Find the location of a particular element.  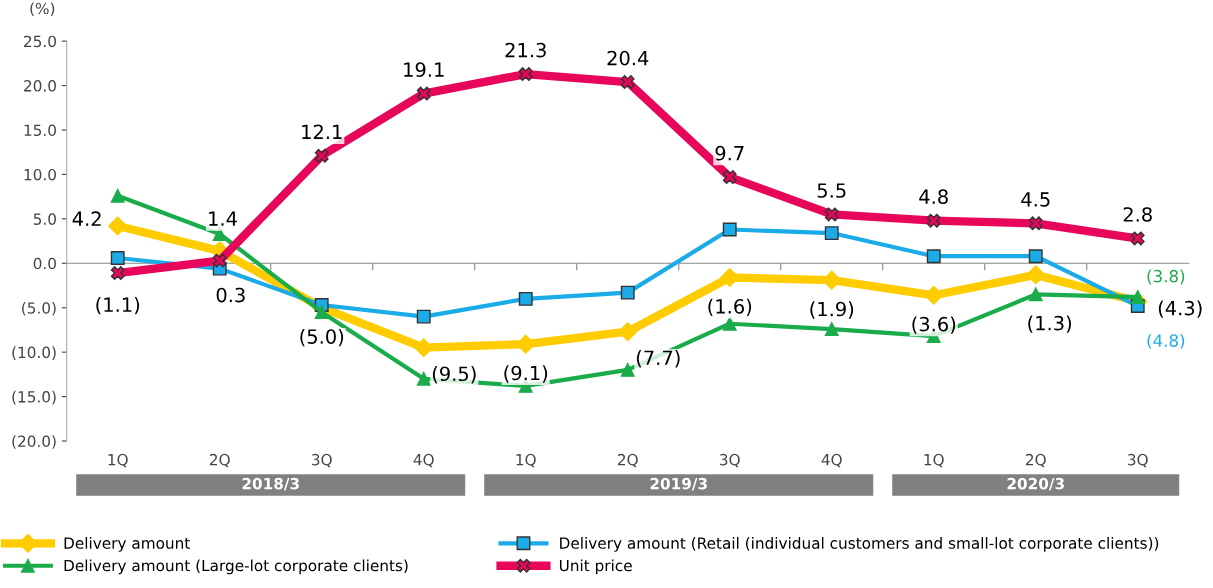

data-label: 2.8 is located at coordinates (1137, 214).